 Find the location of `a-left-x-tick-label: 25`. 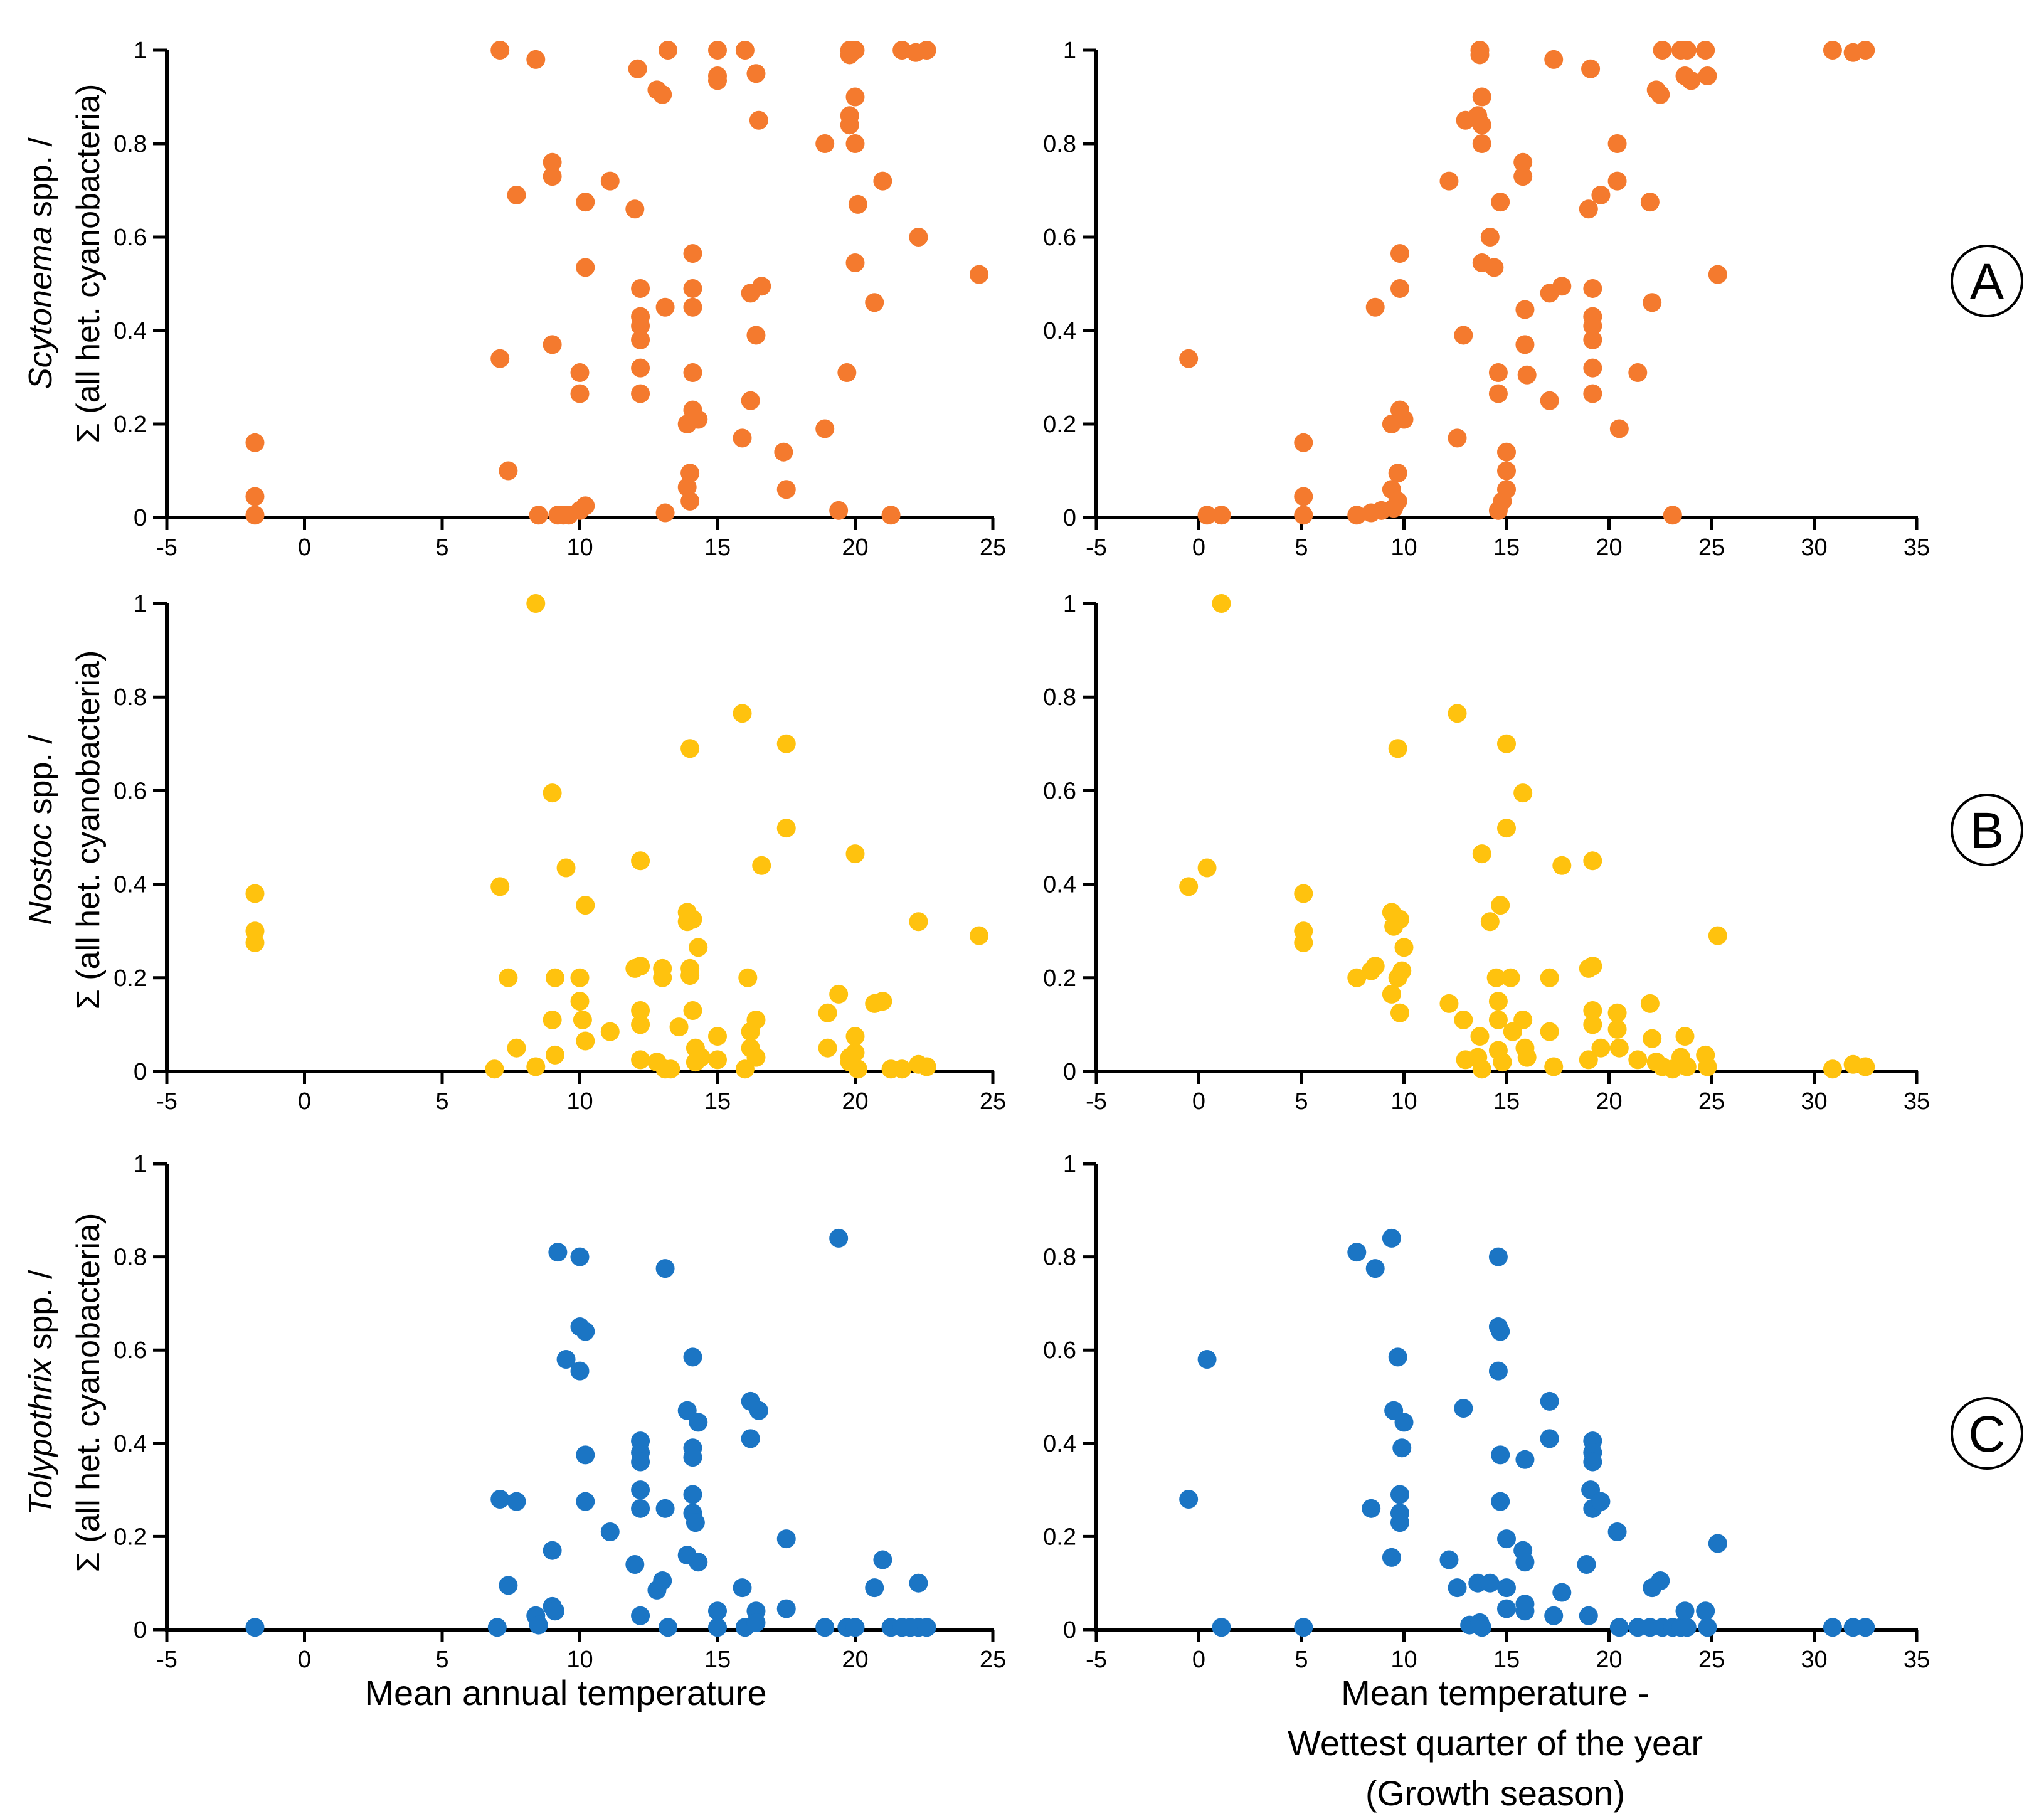

a-left-x-tick-label: 25 is located at coordinates (993, 547).